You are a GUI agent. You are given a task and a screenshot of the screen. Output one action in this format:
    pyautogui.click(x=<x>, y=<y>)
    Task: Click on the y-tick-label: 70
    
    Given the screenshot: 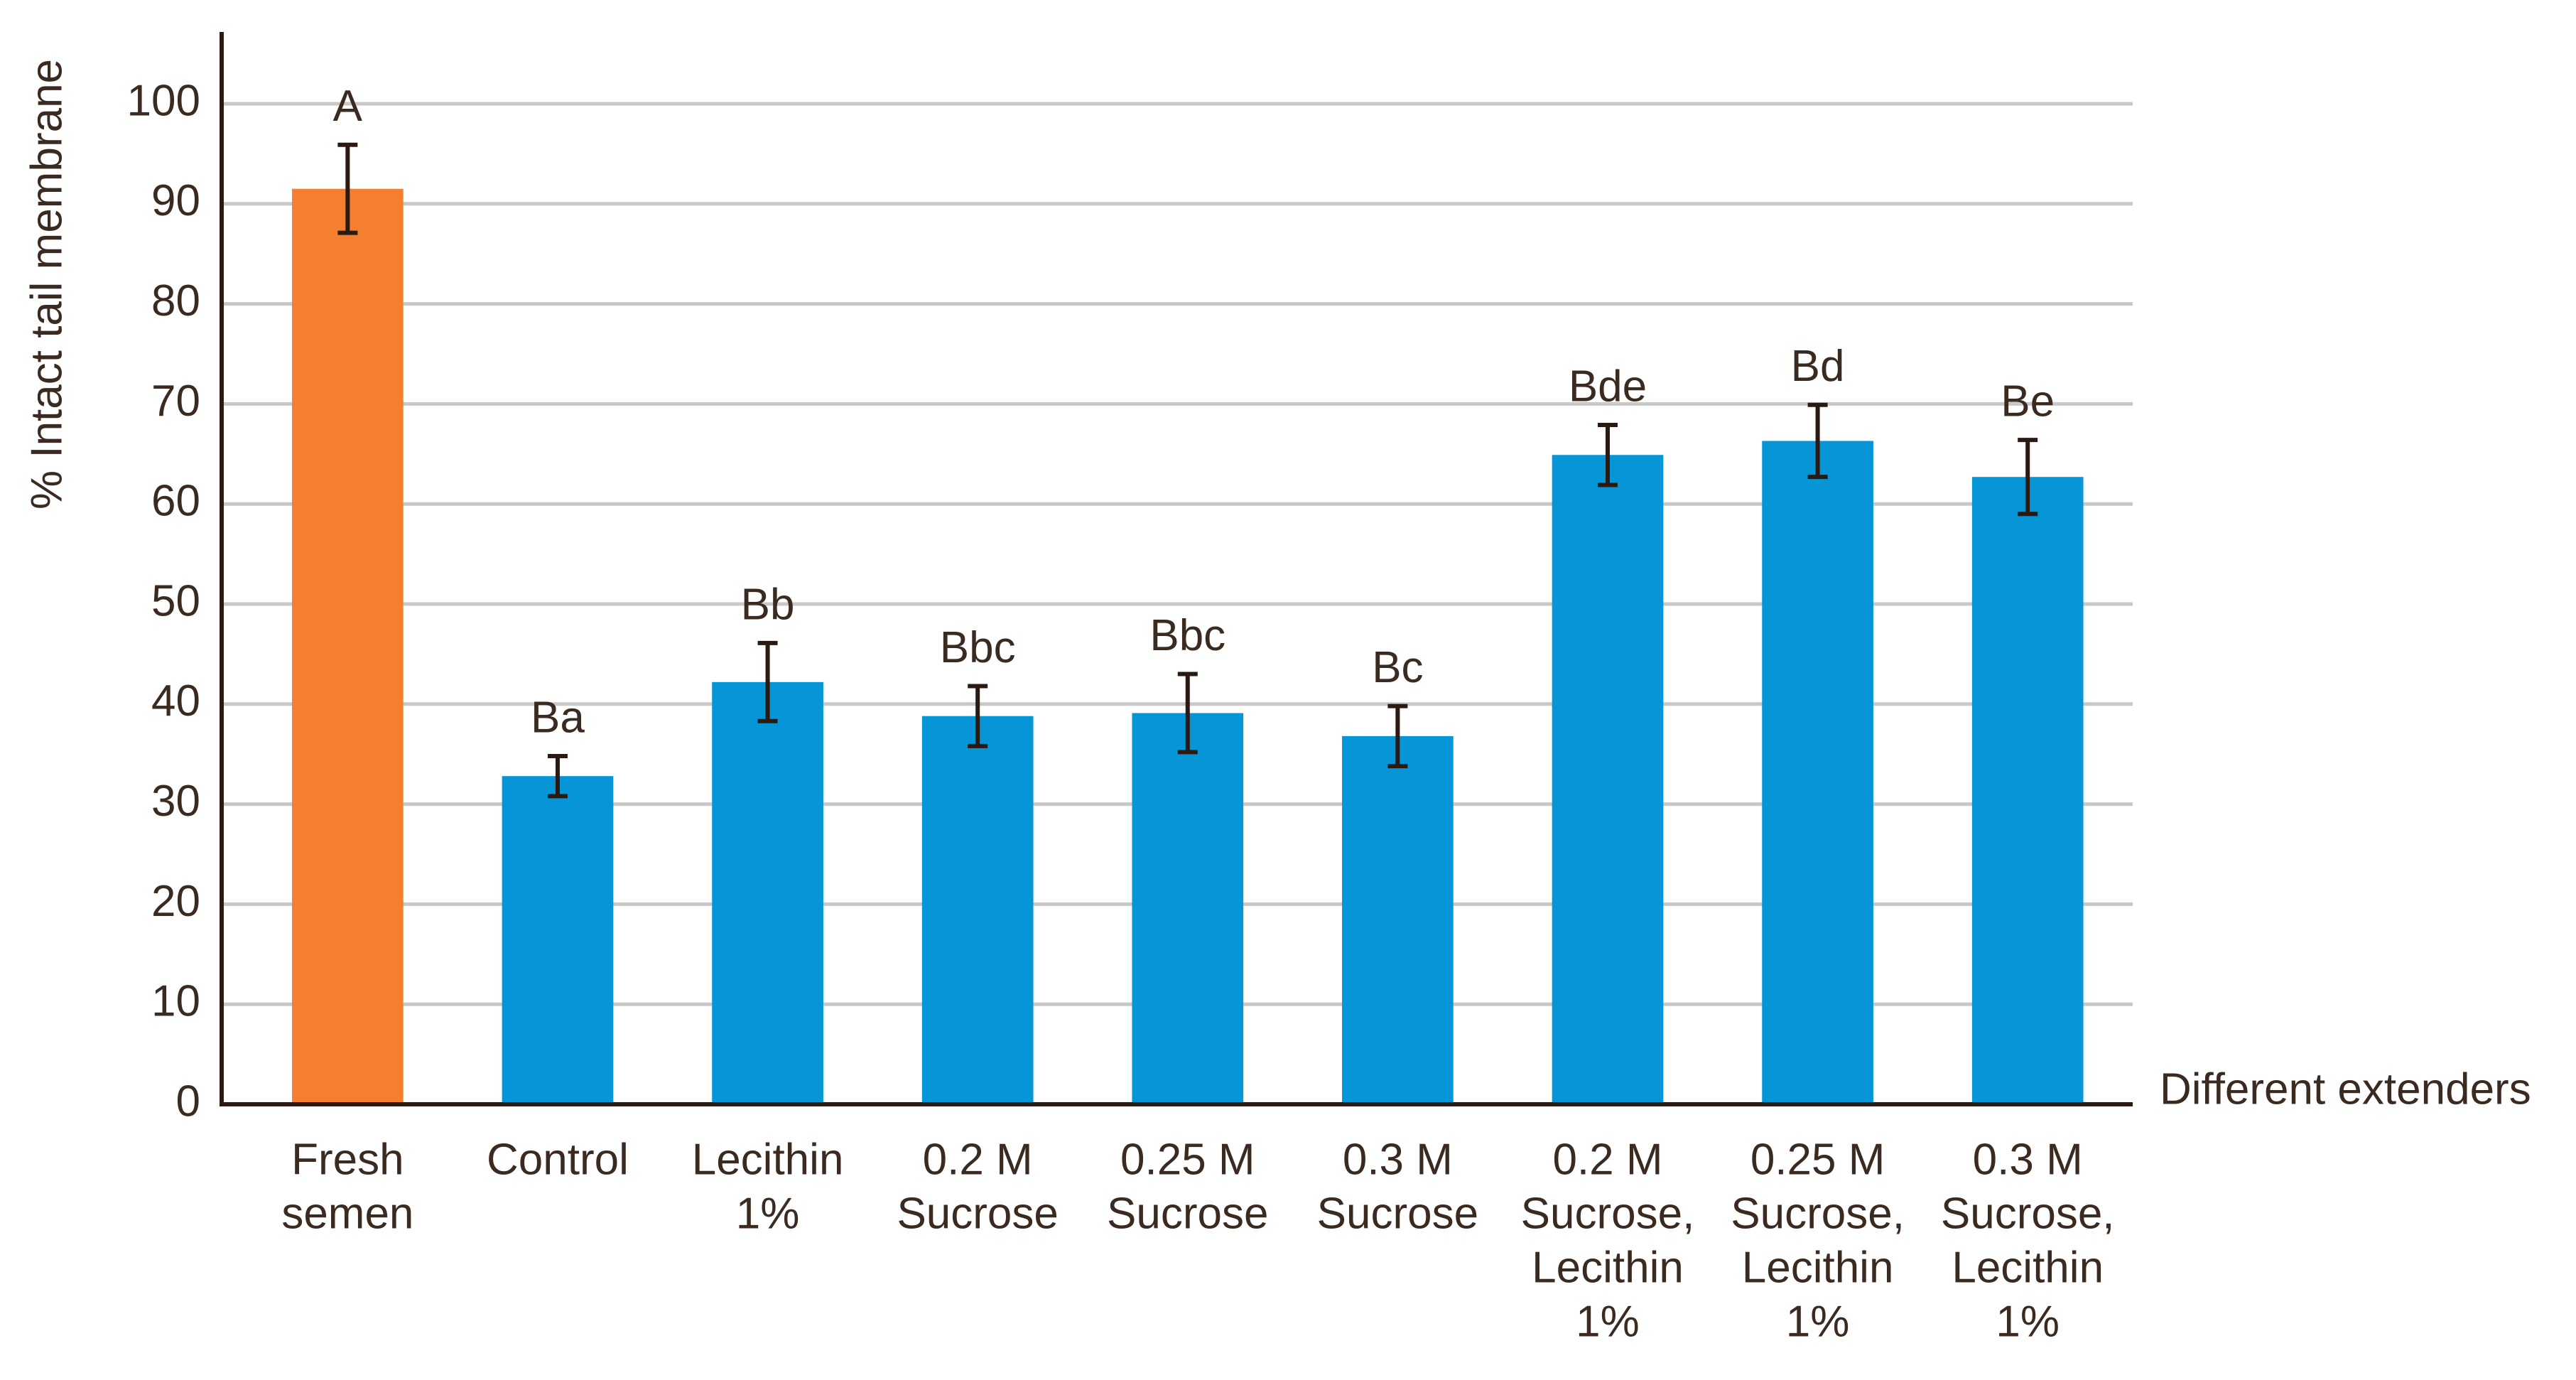 What is the action you would take?
    pyautogui.click(x=175, y=401)
    